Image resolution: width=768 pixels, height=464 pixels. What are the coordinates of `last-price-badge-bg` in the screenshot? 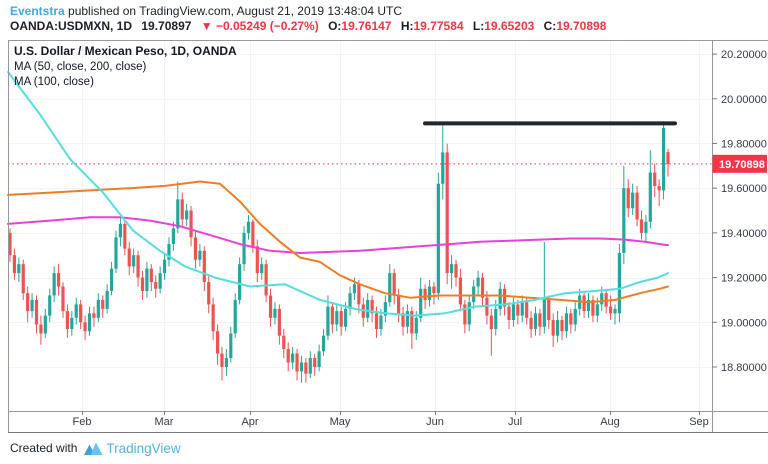 It's located at (739, 163).